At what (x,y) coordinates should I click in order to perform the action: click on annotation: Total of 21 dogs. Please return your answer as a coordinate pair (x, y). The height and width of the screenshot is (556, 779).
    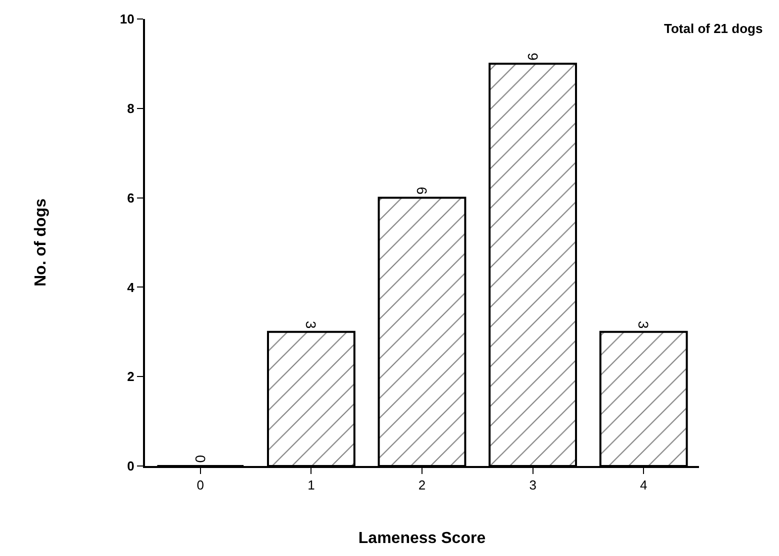
    Looking at the image, I should click on (713, 28).